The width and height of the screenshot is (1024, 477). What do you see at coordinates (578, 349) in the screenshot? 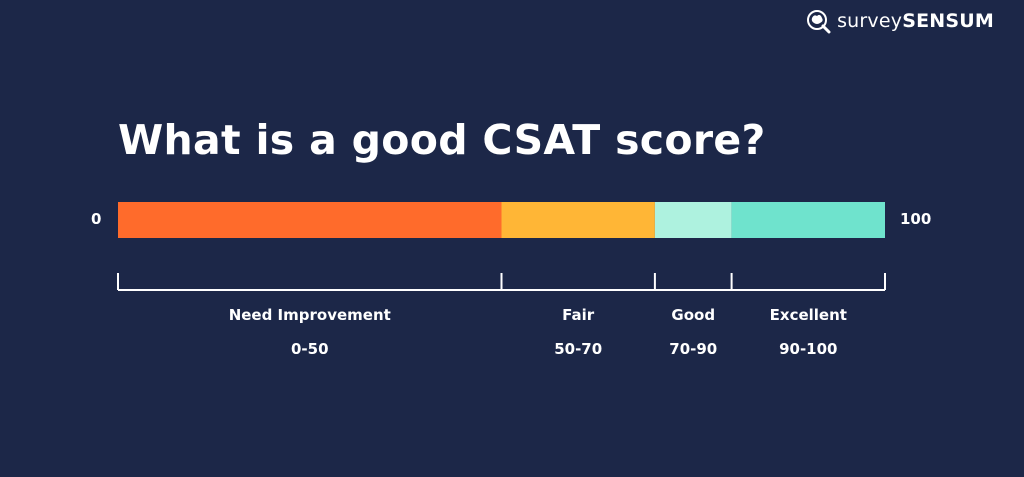
I see `segment-range-fair: 50-70` at bounding box center [578, 349].